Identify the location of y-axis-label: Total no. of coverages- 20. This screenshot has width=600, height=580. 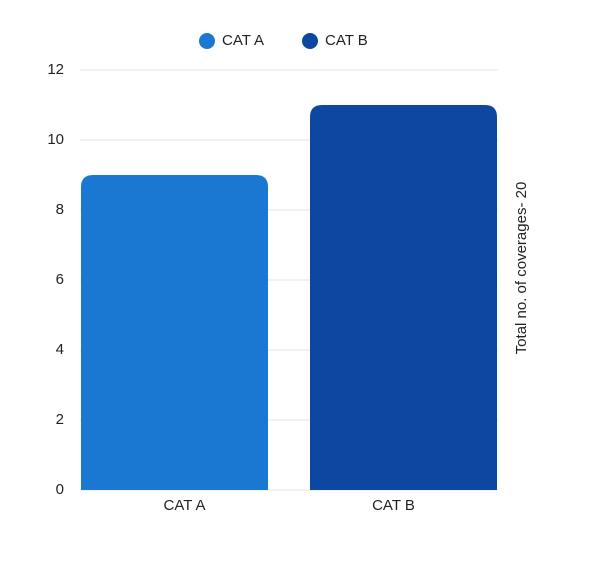
(521, 268).